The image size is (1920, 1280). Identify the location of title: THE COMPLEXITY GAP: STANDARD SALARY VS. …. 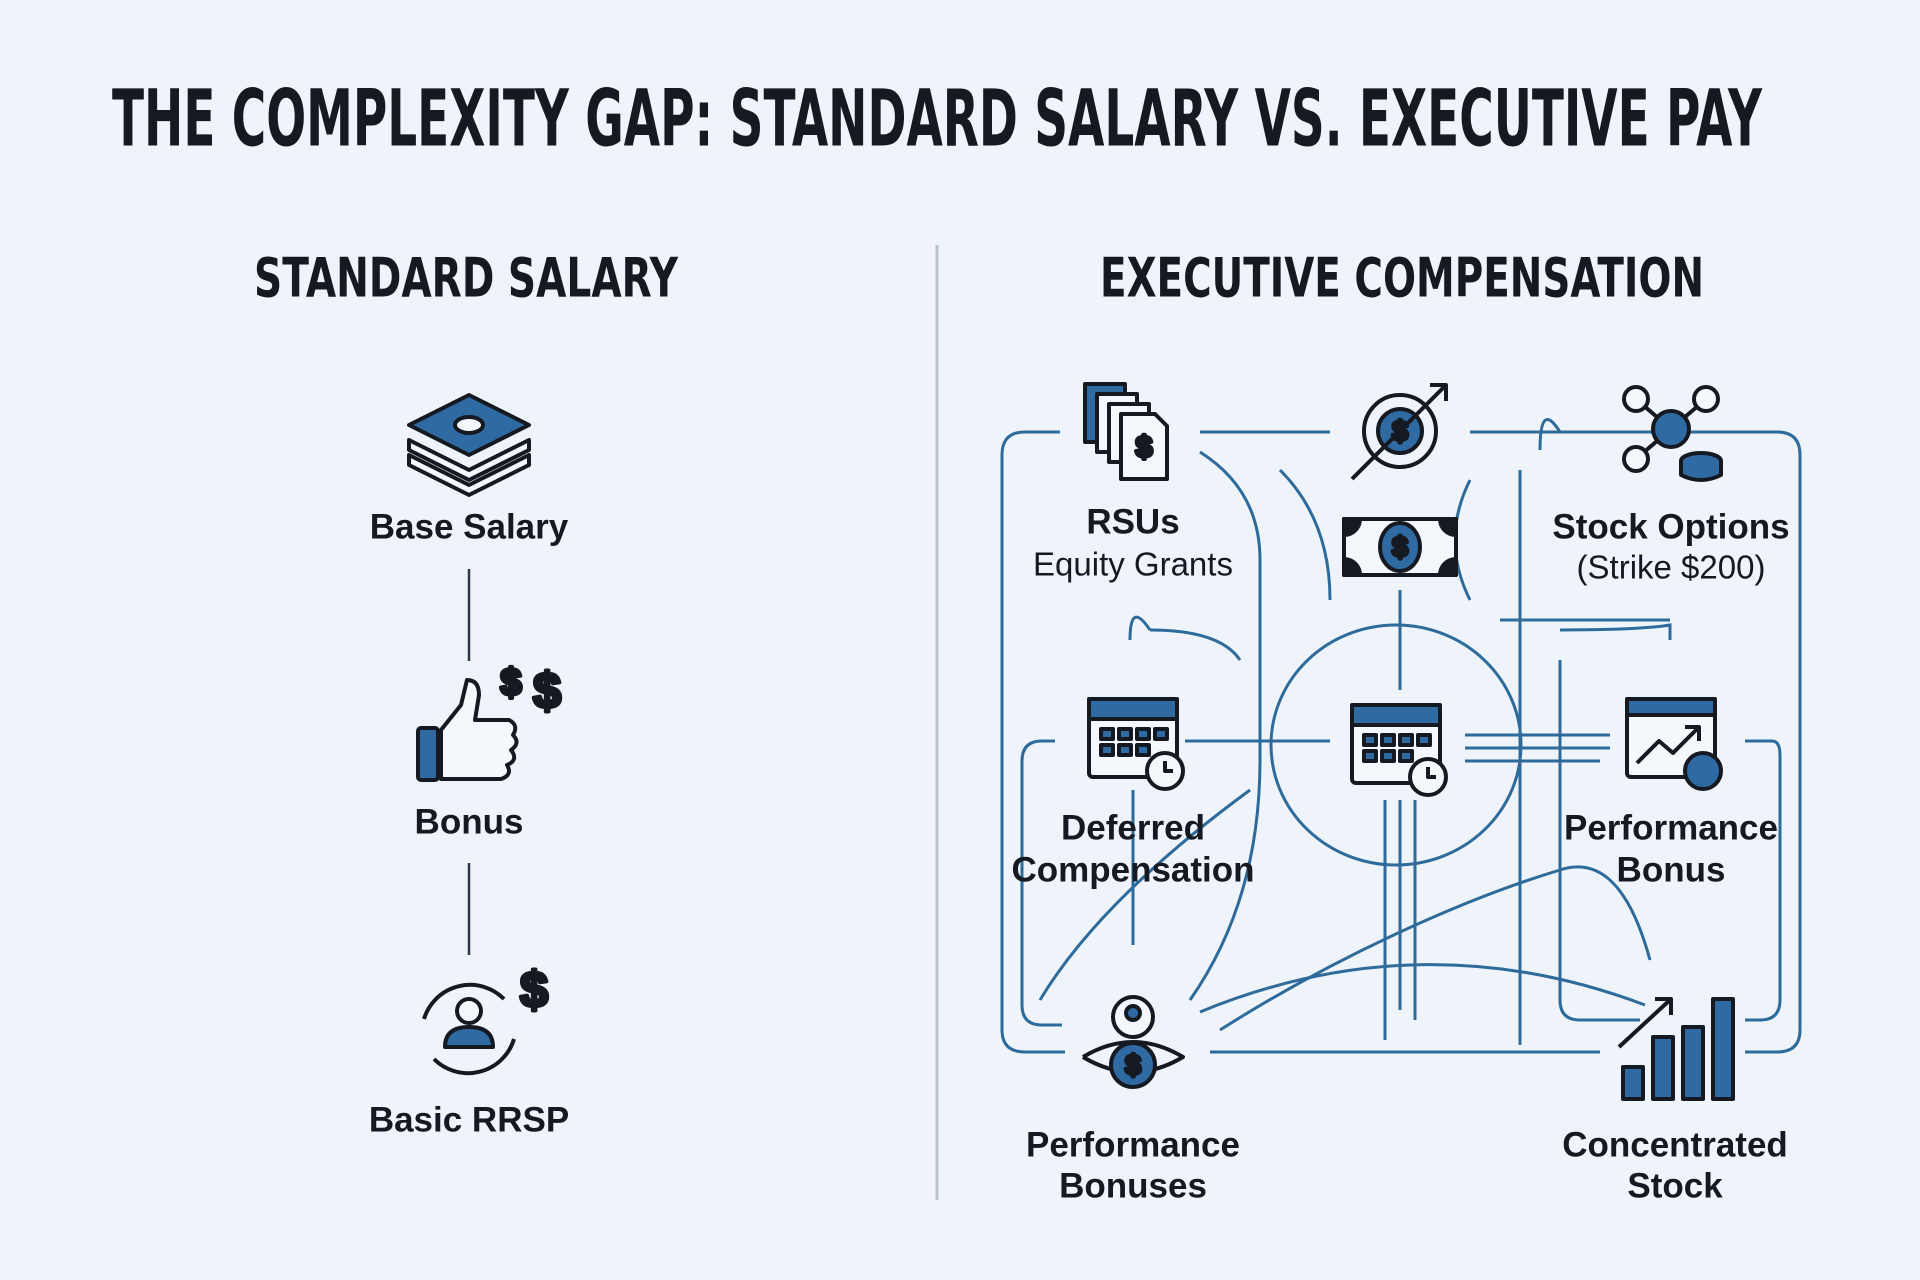
(937, 119).